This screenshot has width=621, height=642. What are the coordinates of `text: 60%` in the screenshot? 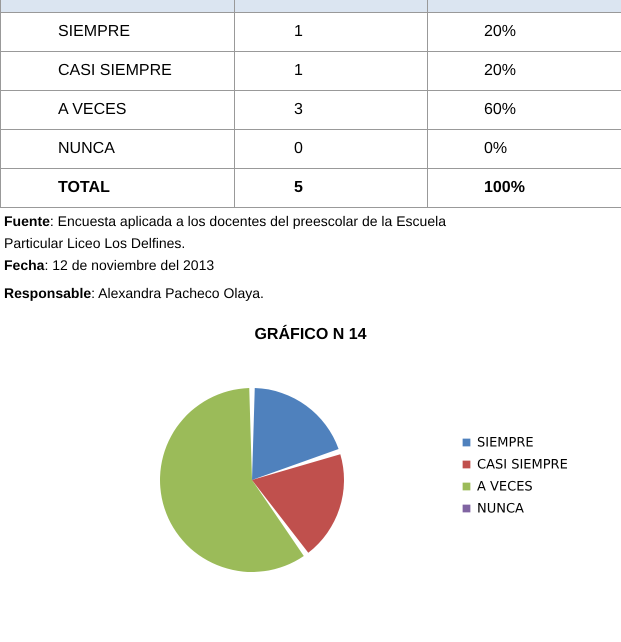 It's located at (524, 110).